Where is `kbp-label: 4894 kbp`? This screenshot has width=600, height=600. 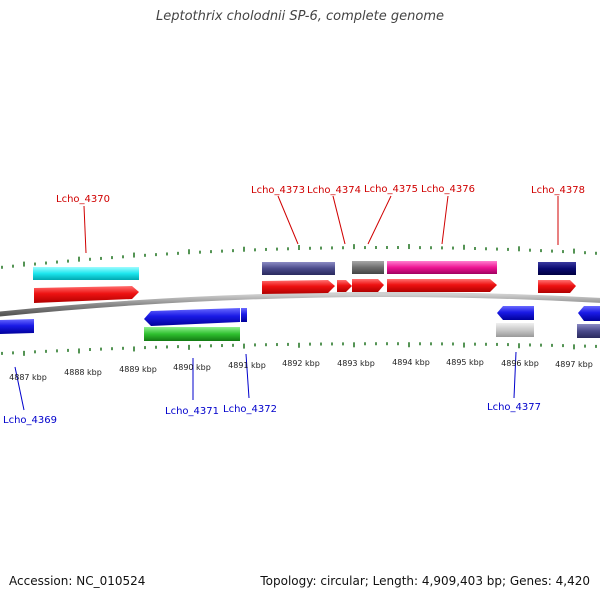 kbp-label: 4894 kbp is located at coordinates (411, 362).